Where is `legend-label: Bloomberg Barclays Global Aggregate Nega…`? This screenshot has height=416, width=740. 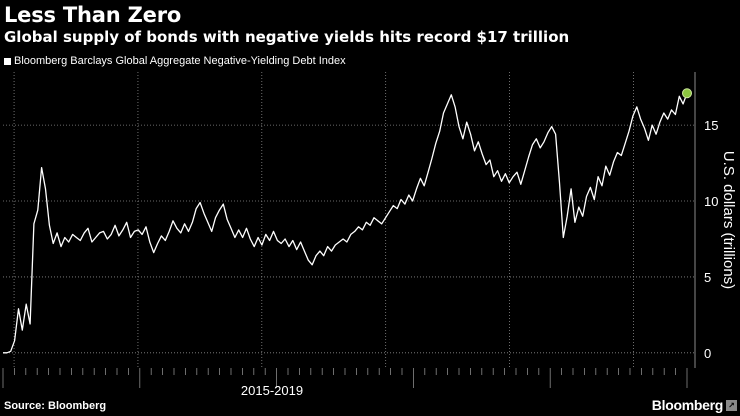 legend-label: Bloomberg Barclays Global Aggregate Nega… is located at coordinates (180, 61).